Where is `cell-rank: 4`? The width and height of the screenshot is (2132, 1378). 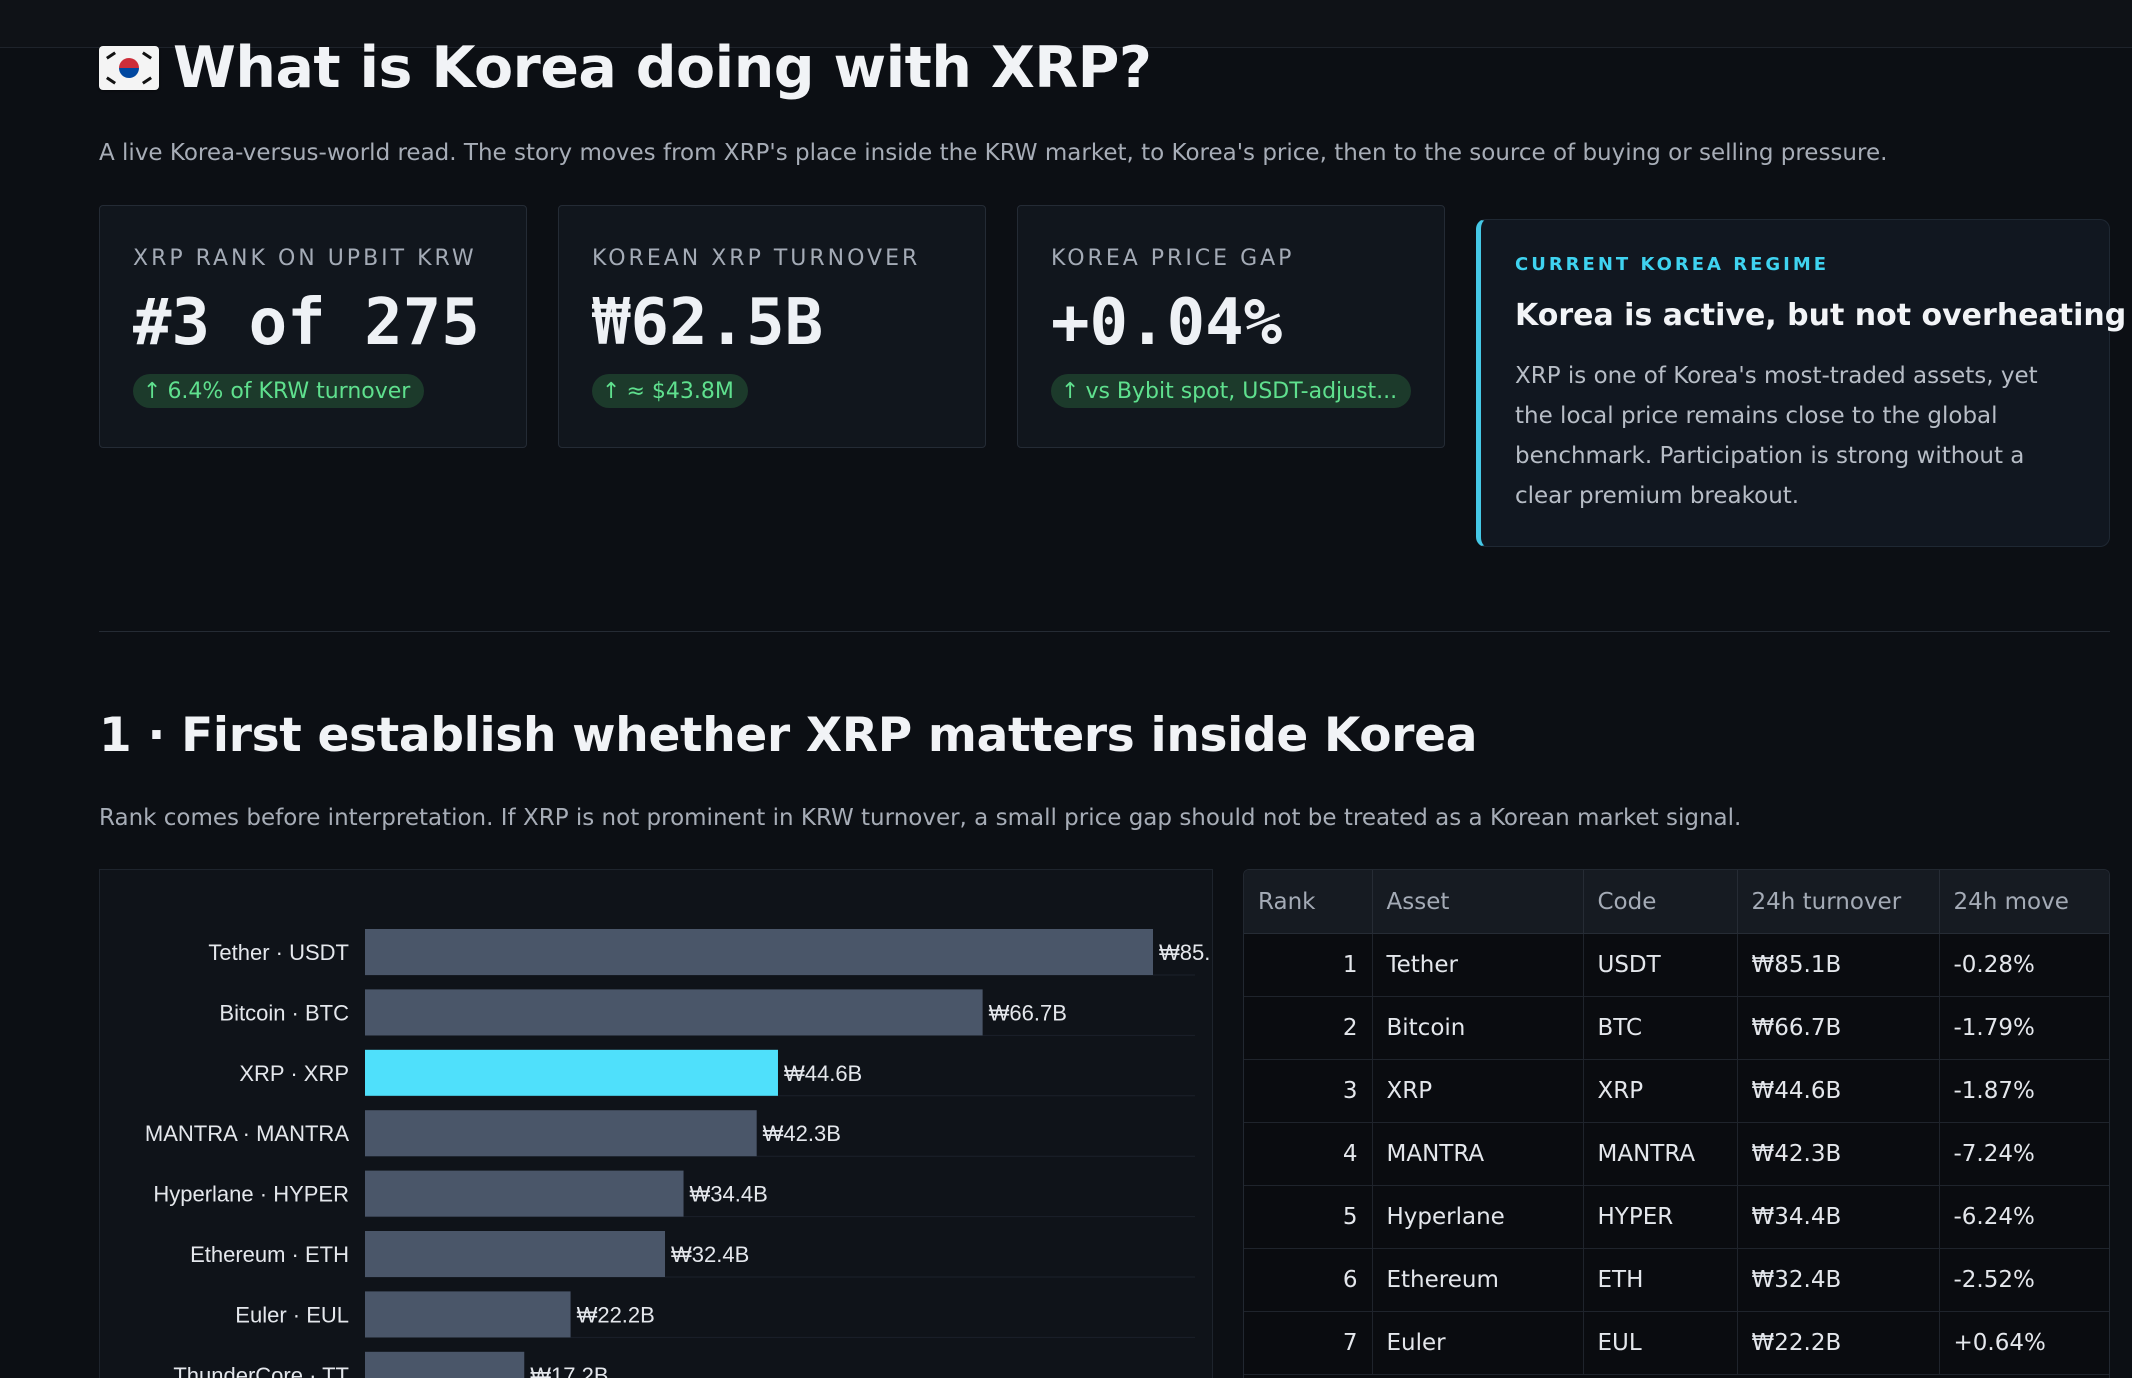 cell-rank: 4 is located at coordinates (1308, 1154).